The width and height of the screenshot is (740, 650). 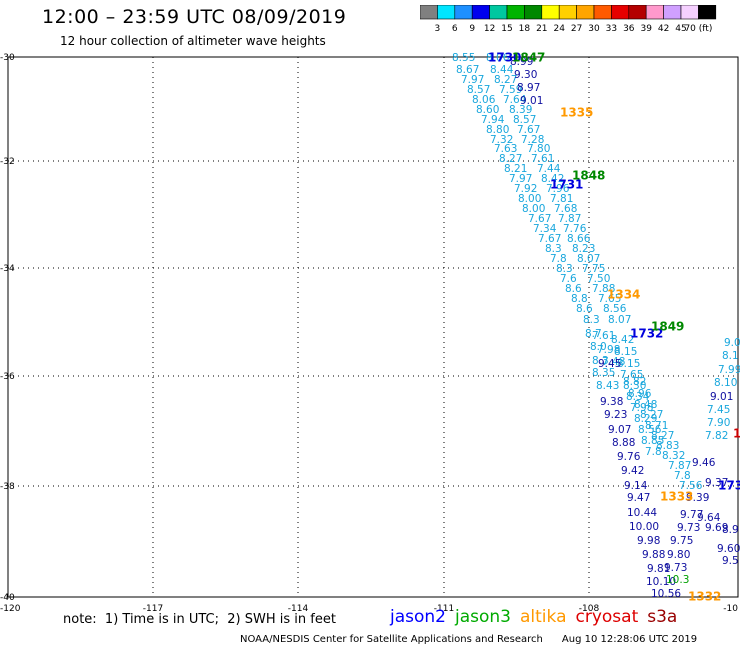 I want to click on wave-height-value: 7.28, so click(x=532, y=140).